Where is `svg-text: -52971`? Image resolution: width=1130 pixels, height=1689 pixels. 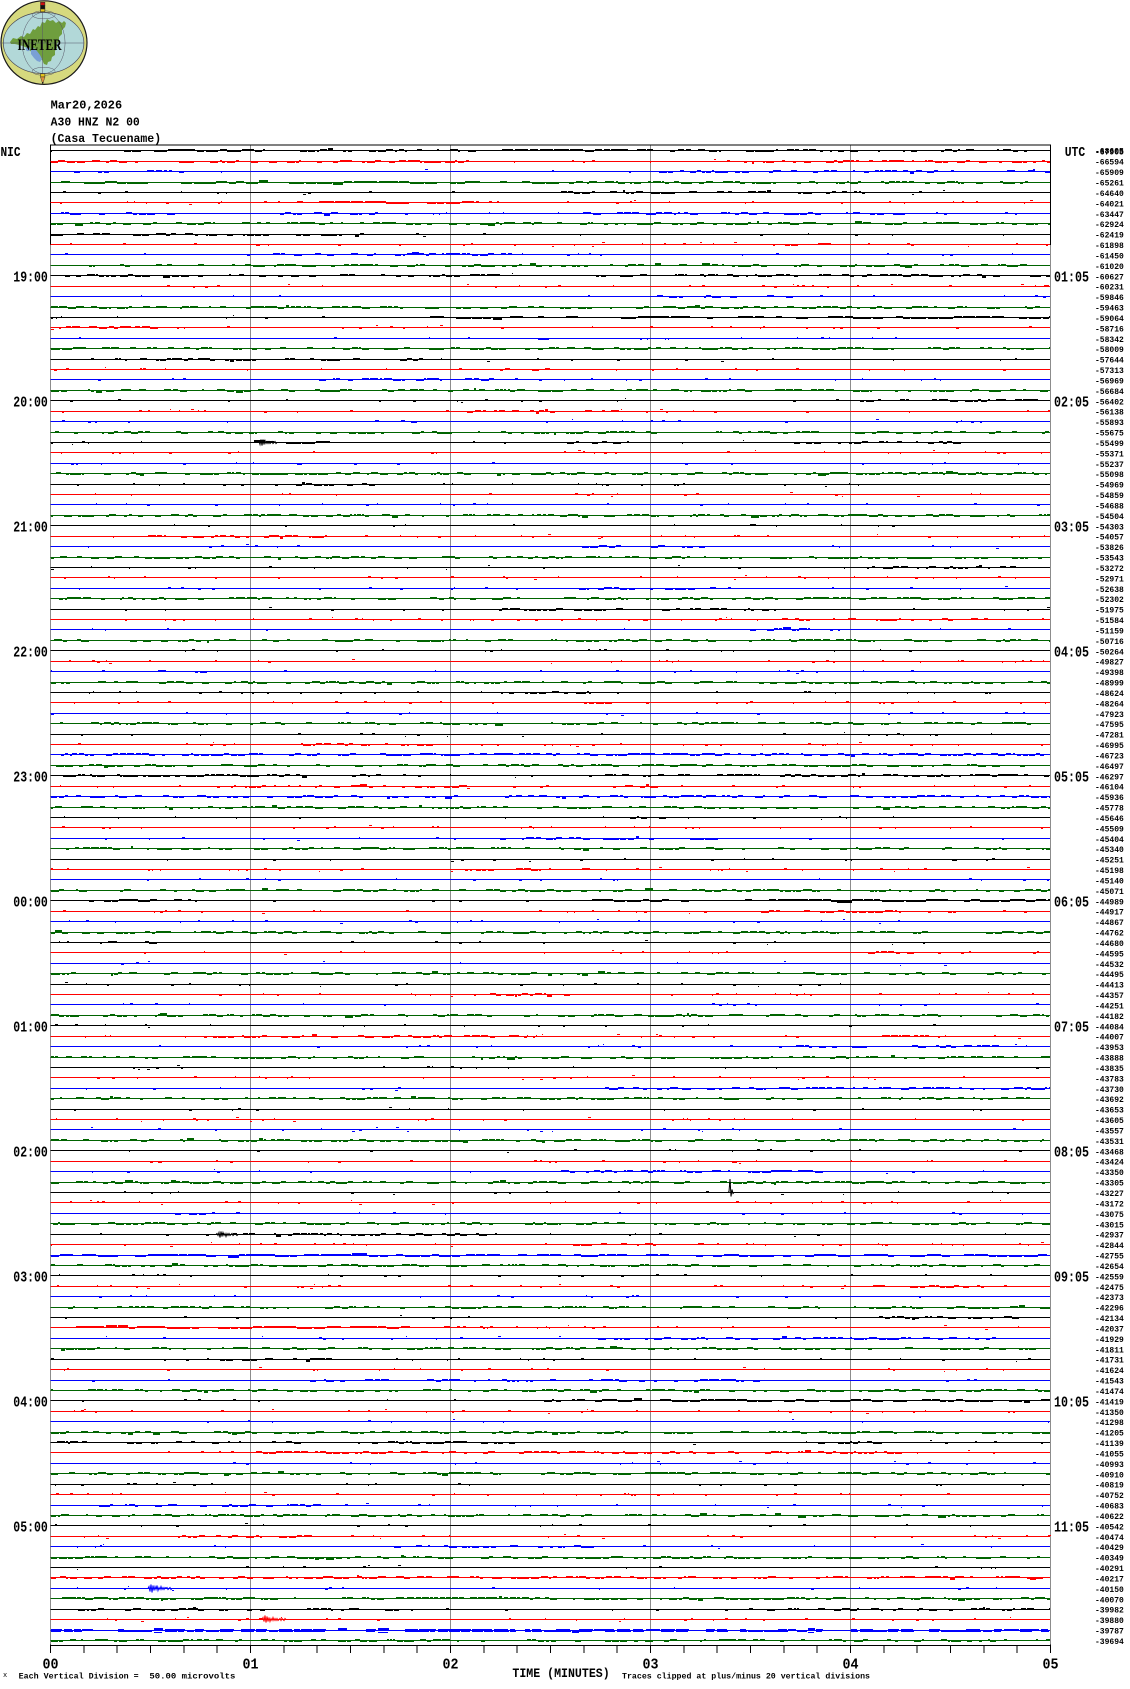
svg-text: -52971 is located at coordinates (1109, 579).